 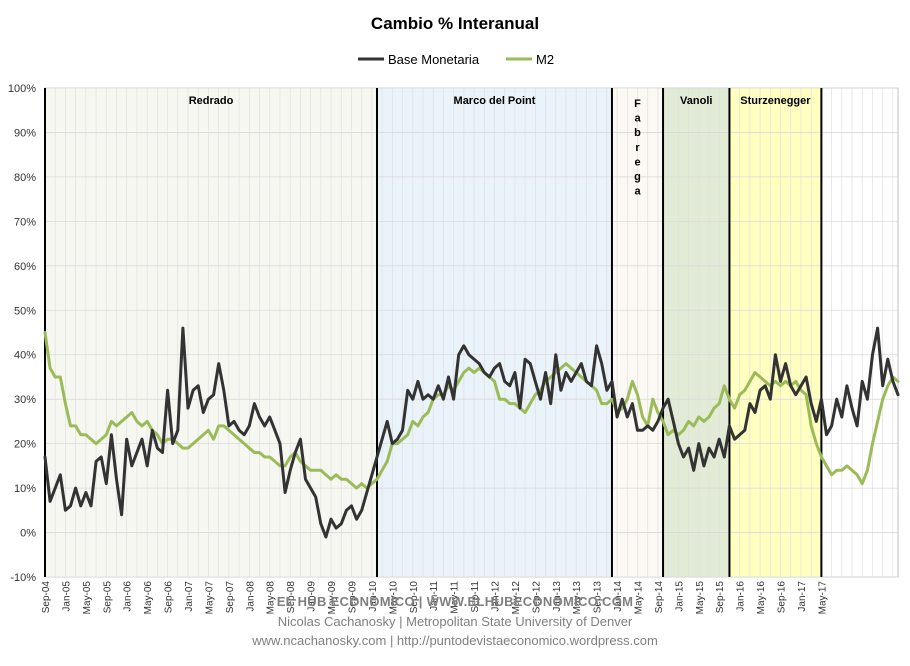 I want to click on chart-title: Cambio % Interanual, so click(x=455, y=23).